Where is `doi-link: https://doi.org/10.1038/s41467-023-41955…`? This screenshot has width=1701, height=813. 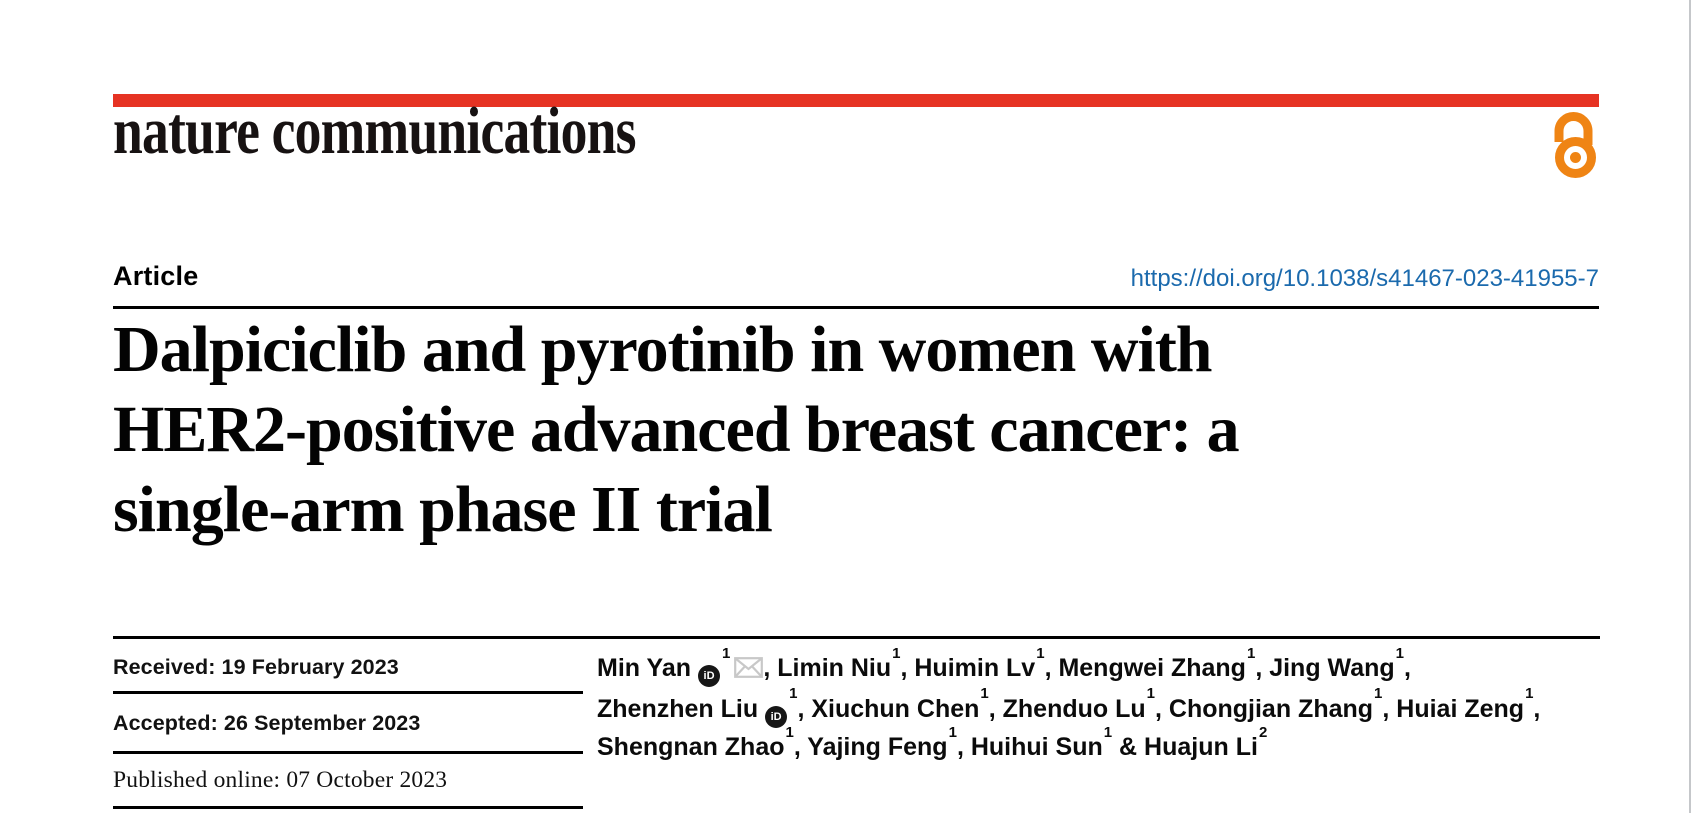
doi-link: https://doi.org/10.1038/s41467-023-41955… is located at coordinates (1364, 278).